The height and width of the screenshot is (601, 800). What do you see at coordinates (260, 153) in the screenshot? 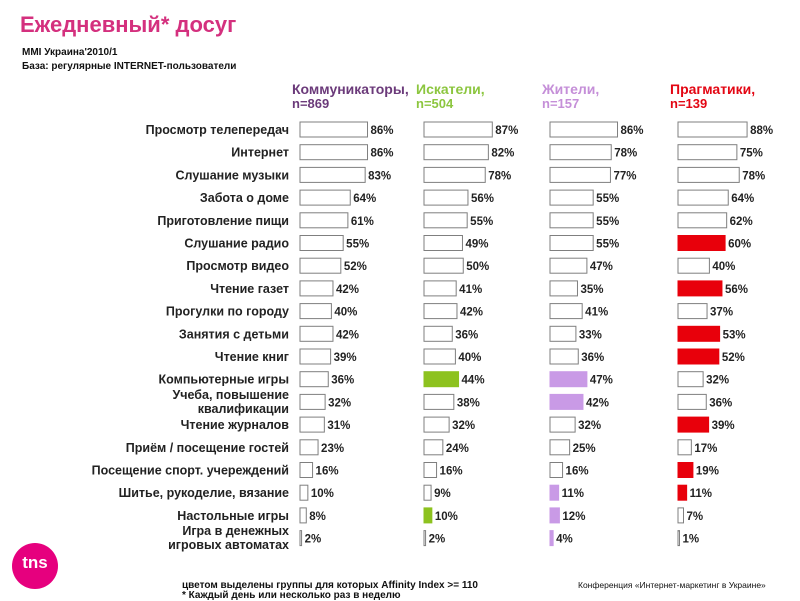
I see `category-label: Интернет` at bounding box center [260, 153].